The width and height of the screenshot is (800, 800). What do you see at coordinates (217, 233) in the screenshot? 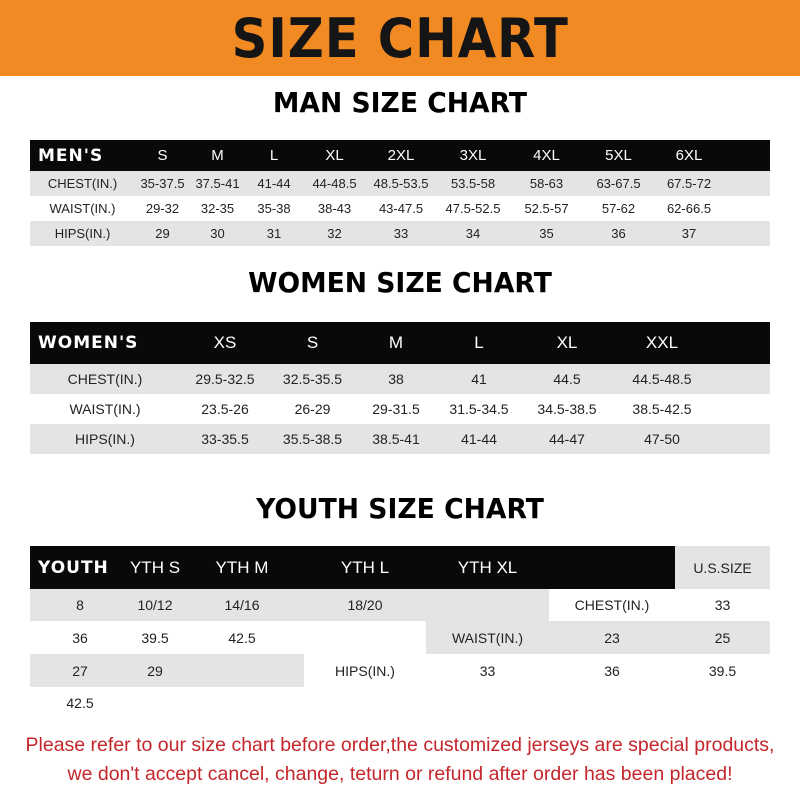
I see `table-cell: 30` at bounding box center [217, 233].